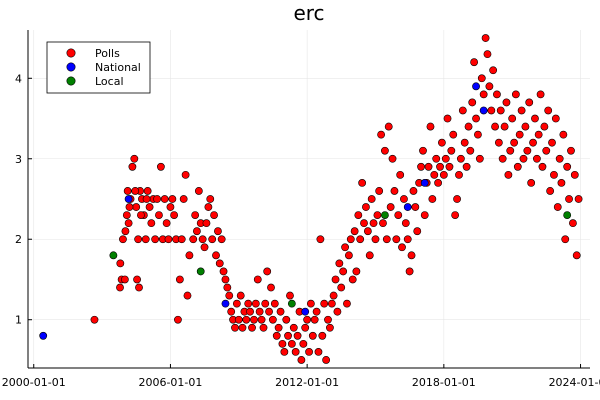 This screenshot has height=400, width=600. What do you see at coordinates (307, 382) in the screenshot?
I see `x-tick-label: 2012-01-01` at bounding box center [307, 382].